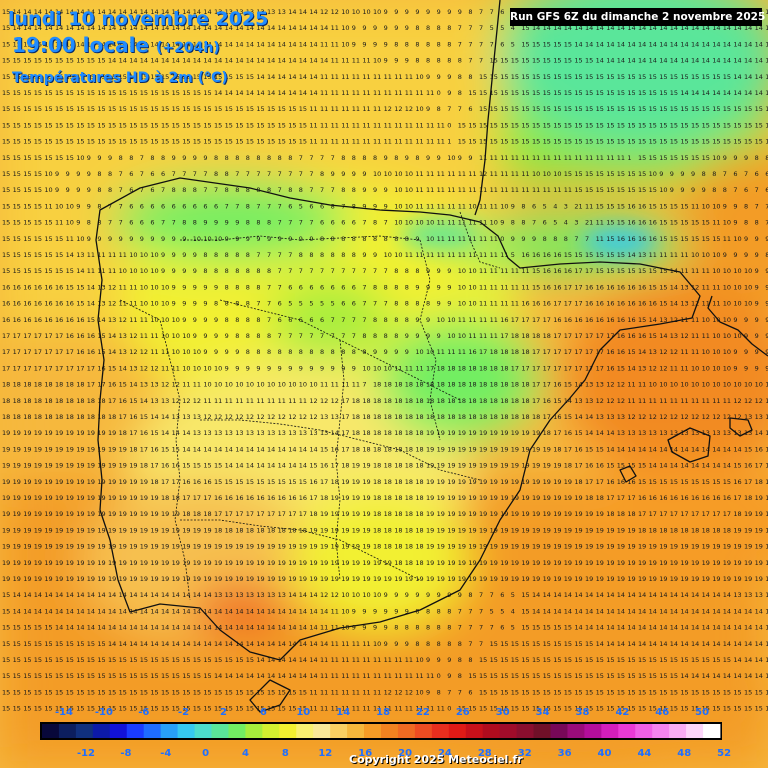  I want to click on grid-value: 5, so click(301, 206).